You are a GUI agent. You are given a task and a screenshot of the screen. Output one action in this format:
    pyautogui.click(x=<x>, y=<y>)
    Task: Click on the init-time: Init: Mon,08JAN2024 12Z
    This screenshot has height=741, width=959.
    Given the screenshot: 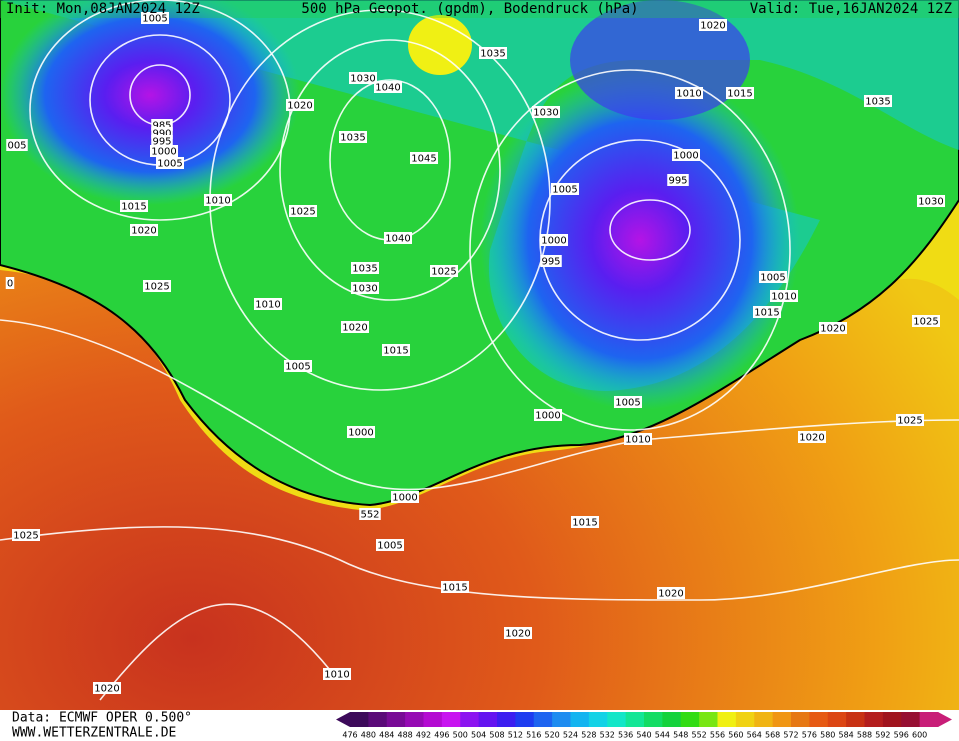 What is the action you would take?
    pyautogui.click(x=103, y=9)
    